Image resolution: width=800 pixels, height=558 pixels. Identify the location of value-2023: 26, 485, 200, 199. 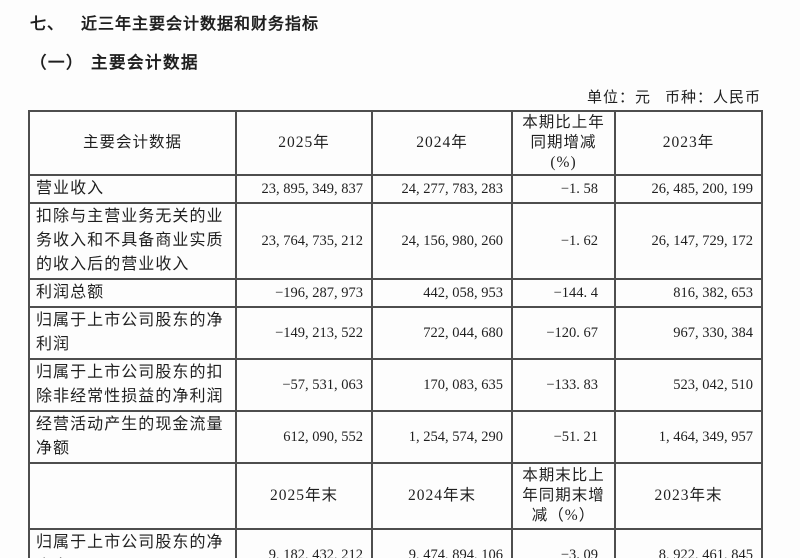
(688, 189).